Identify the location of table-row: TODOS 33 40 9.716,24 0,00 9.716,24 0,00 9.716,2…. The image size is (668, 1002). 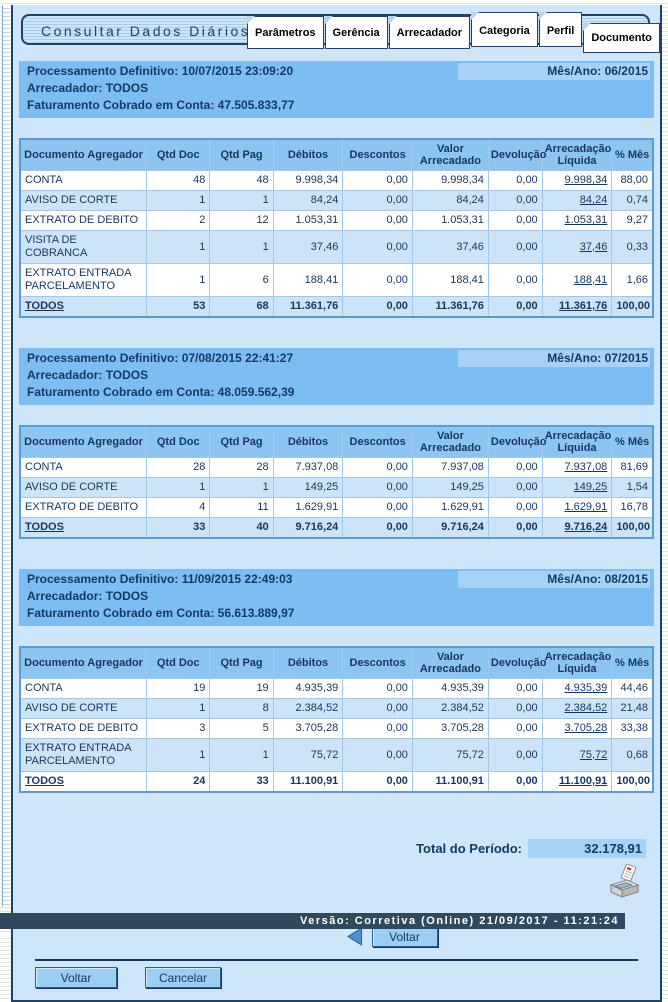
(336, 528).